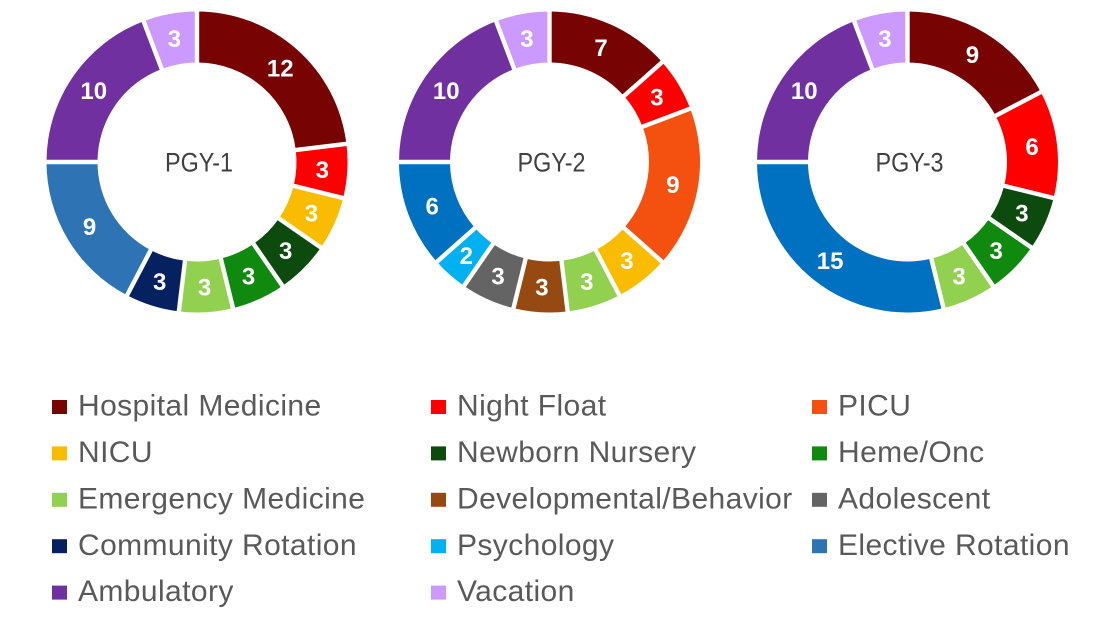  I want to click on svg-text: Hospital Medicine, so click(200, 406).